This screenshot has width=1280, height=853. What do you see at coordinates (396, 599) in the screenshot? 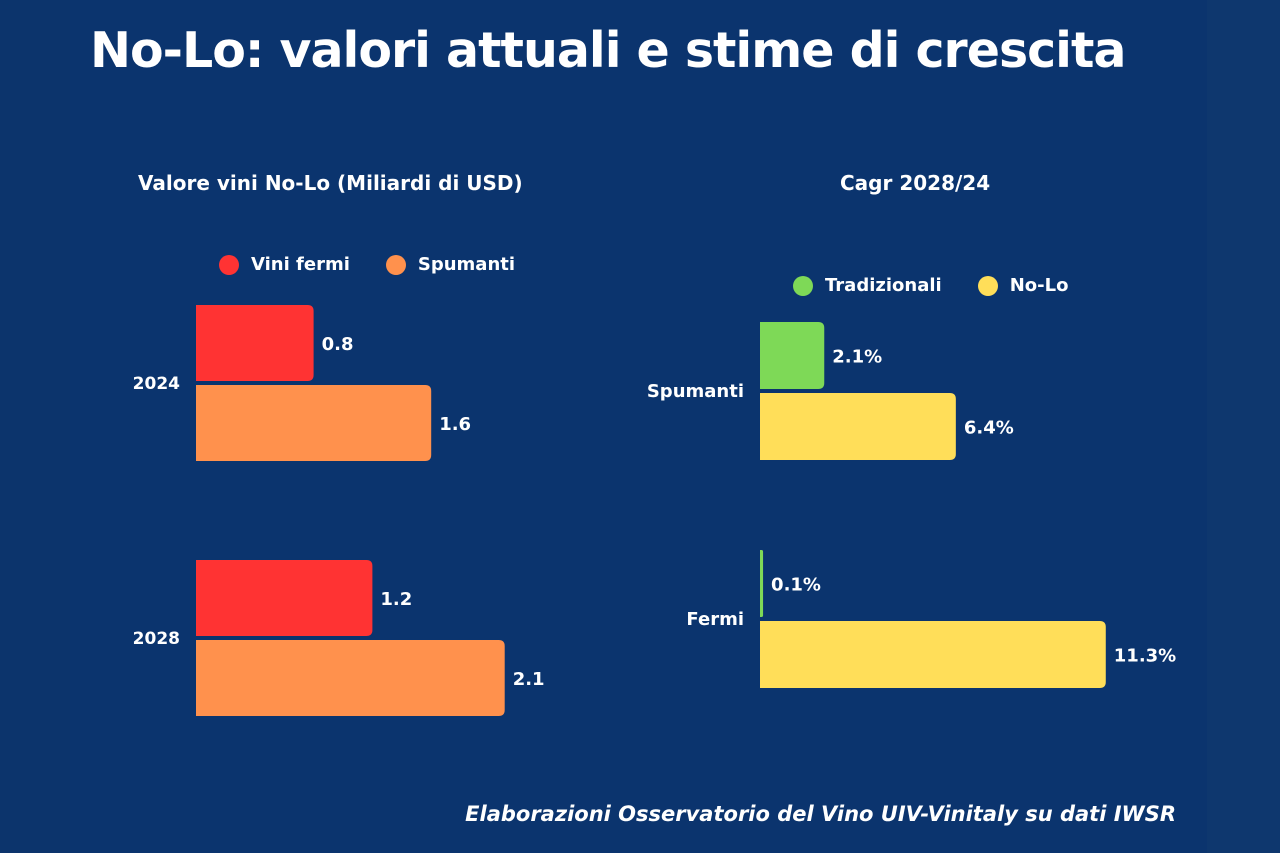
I see `data-label: 1.2` at bounding box center [396, 599].